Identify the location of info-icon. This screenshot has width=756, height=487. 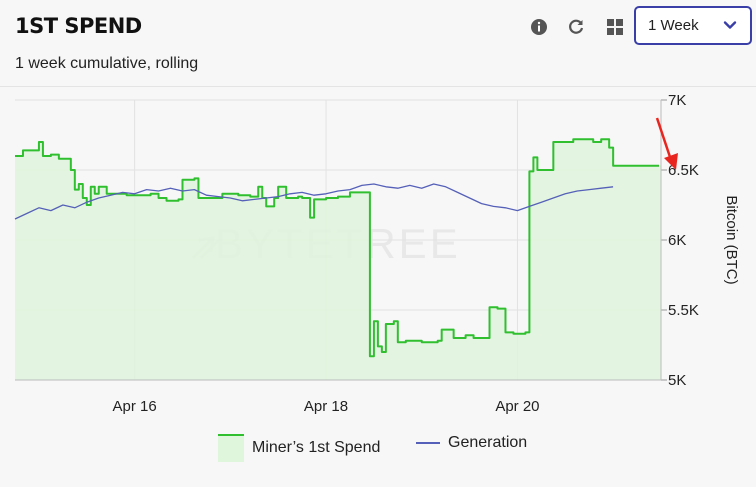
(539, 27).